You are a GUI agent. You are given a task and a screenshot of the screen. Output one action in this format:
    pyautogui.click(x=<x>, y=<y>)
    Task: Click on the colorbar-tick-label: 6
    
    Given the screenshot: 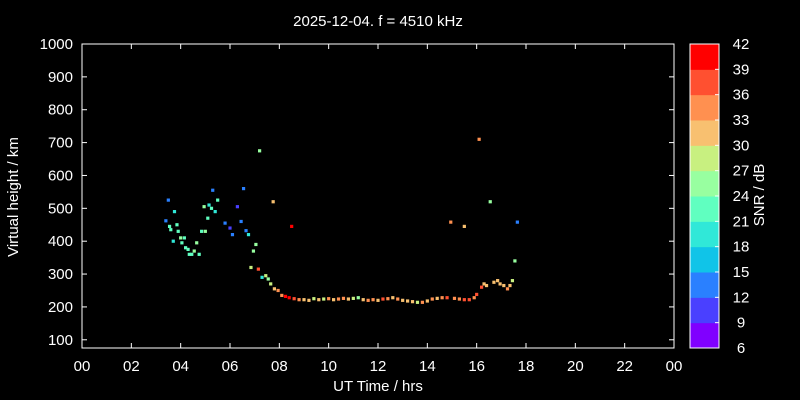 What is the action you would take?
    pyautogui.click(x=741, y=348)
    